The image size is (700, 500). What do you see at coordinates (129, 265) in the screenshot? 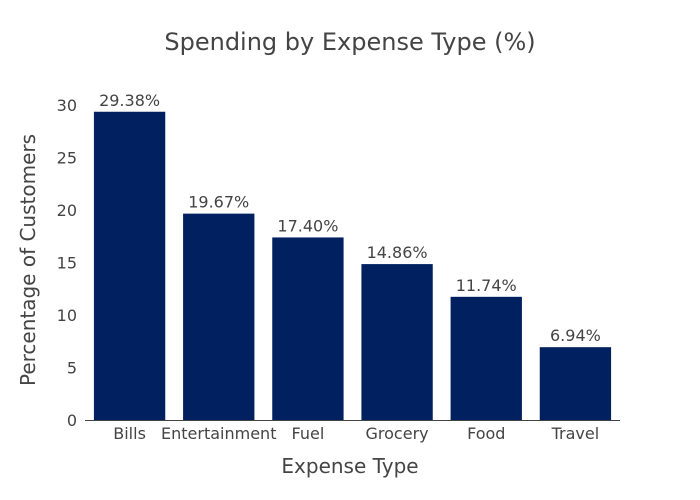
I see `bar-bills` at bounding box center [129, 265].